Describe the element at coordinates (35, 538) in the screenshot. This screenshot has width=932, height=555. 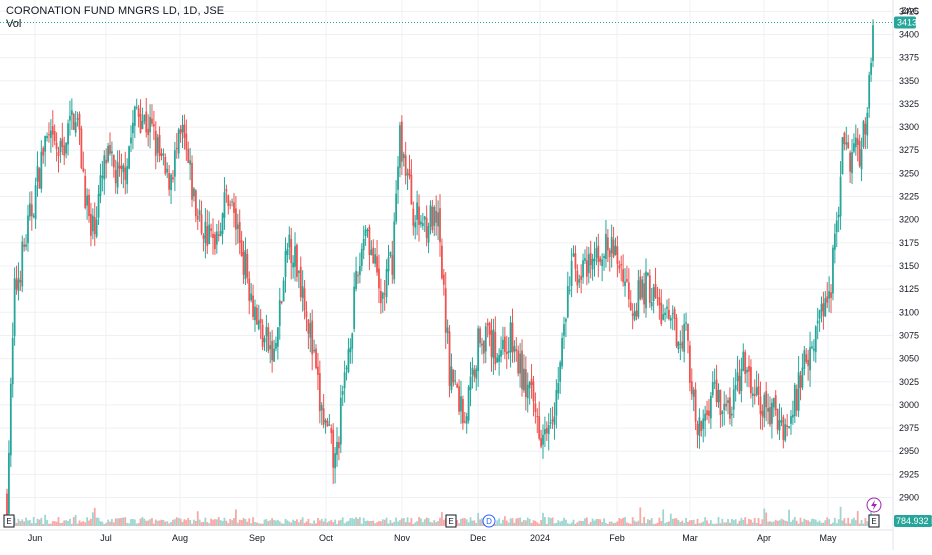
I see `time-axis-label: Jun` at that location.